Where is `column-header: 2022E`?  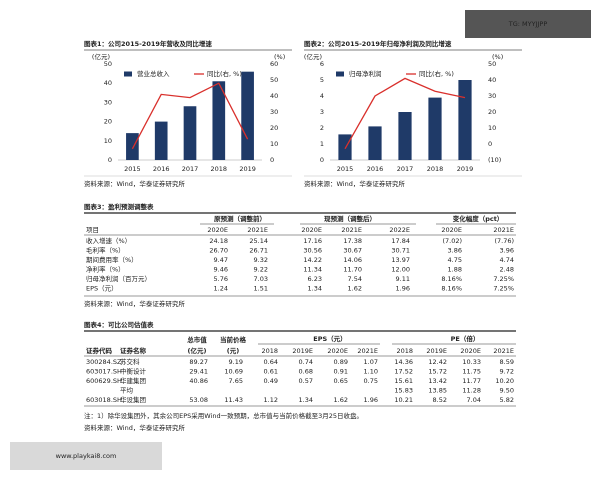 column-header: 2022E is located at coordinates (399, 230).